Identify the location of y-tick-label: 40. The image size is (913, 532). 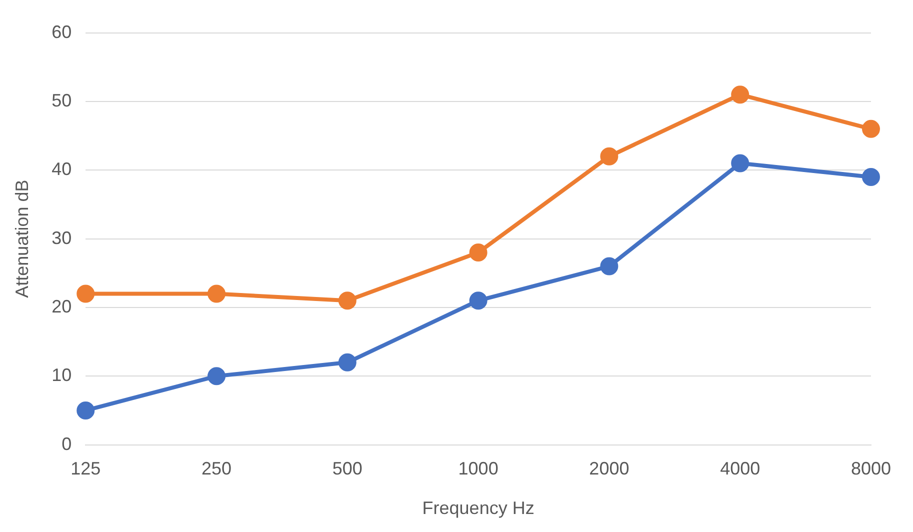
(62, 169).